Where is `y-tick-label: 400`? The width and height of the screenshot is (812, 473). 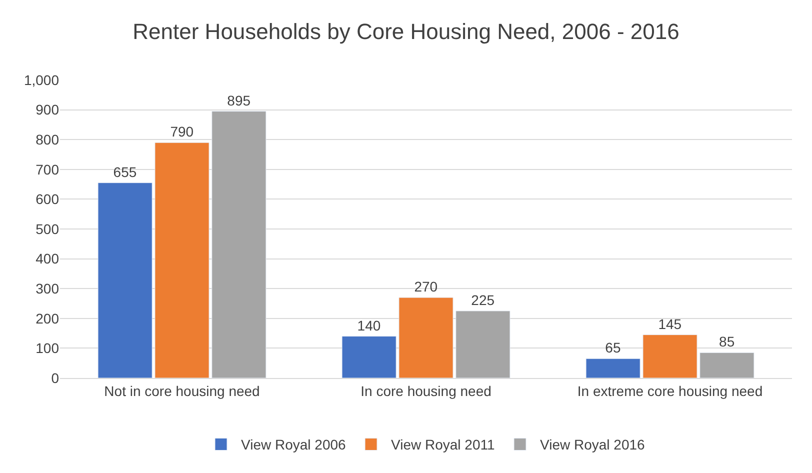
y-tick-label: 400 is located at coordinates (48, 258).